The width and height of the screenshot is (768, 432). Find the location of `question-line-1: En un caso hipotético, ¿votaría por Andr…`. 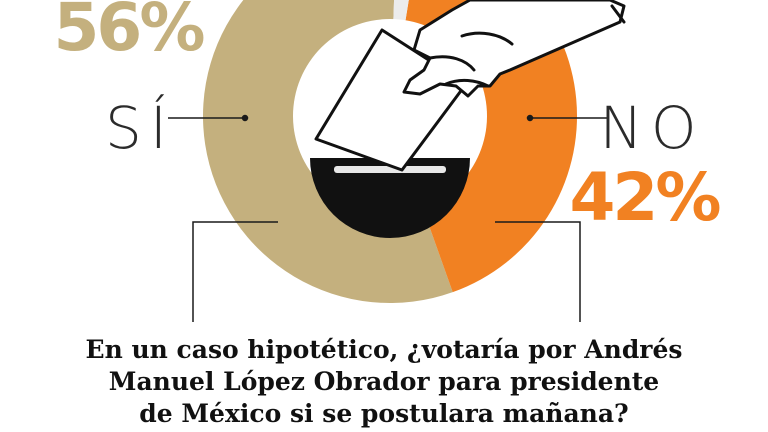

question-line-1: En un caso hipotético, ¿votaría por Andr… is located at coordinates (384, 349).